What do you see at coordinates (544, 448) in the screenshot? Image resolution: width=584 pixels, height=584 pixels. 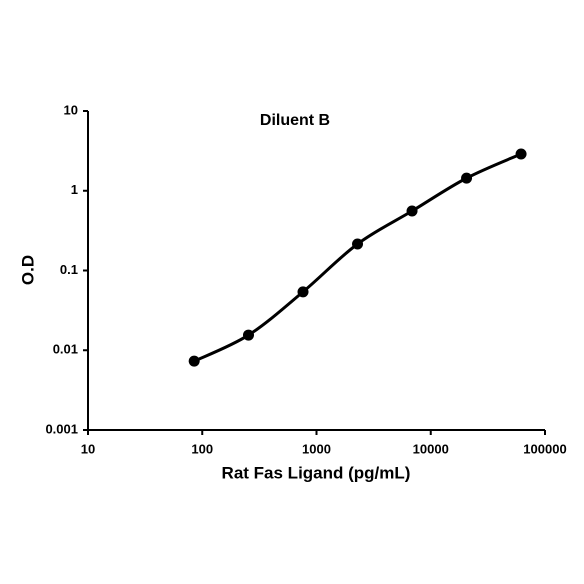 I see `x-tick-label: 100000` at bounding box center [544, 448].